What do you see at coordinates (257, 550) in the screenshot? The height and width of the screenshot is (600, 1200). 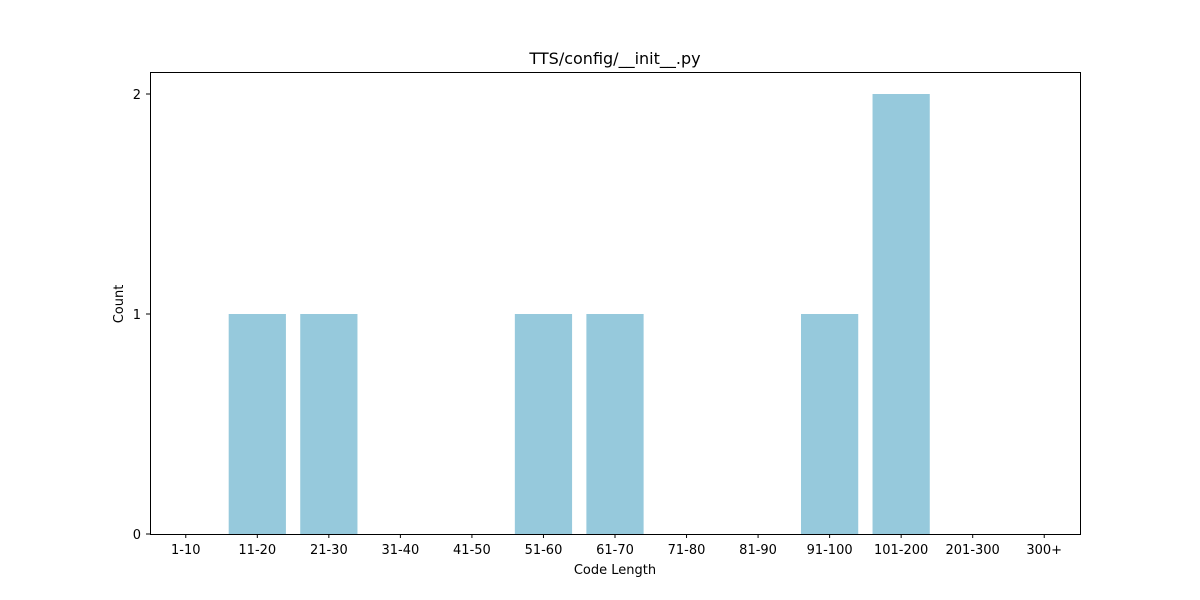 I see `x-tick-label: 11-20` at bounding box center [257, 550].